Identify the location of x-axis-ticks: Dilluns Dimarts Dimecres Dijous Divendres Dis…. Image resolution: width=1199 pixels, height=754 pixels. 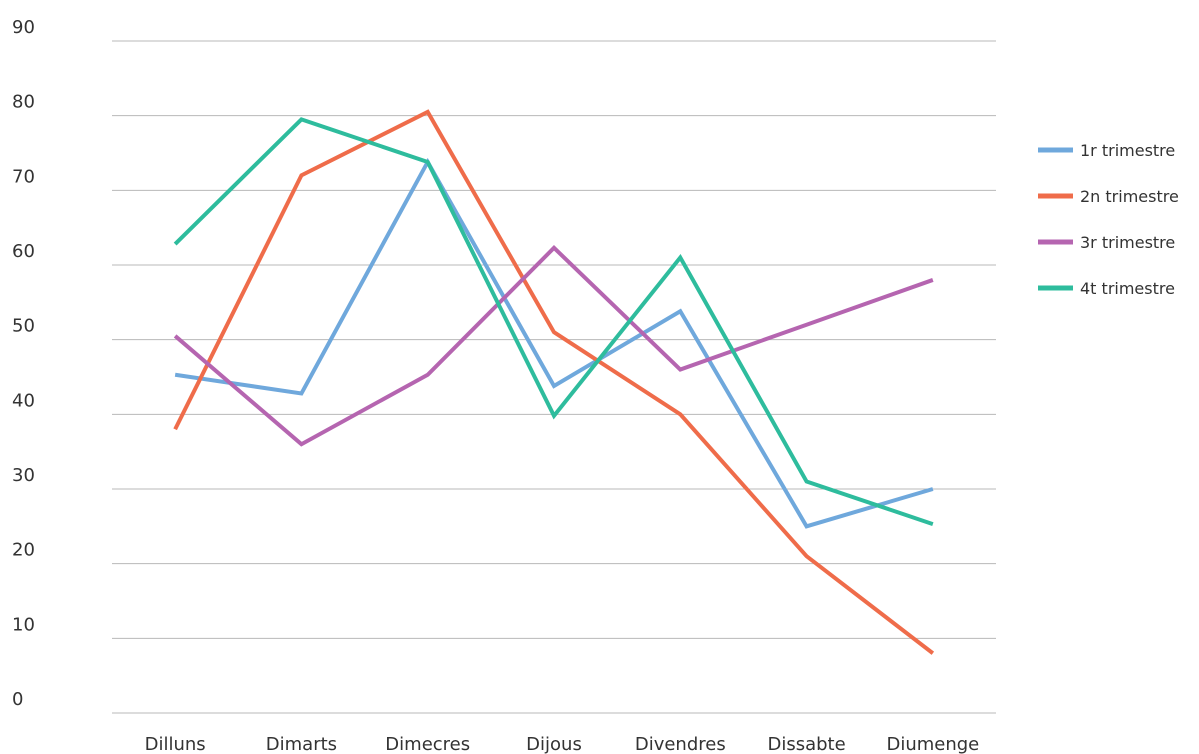
(562, 744).